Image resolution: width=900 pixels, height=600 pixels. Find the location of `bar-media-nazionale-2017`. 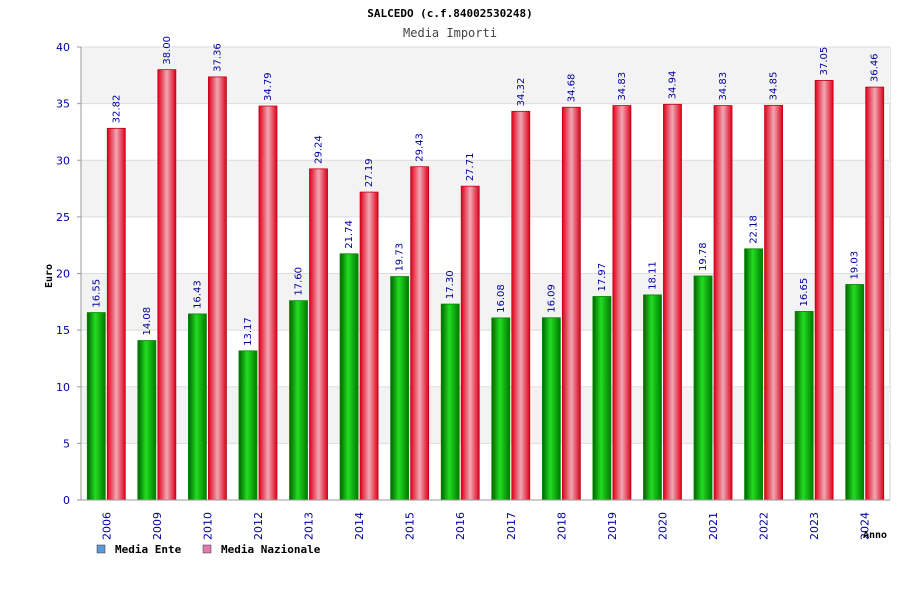

bar-media-nazionale-2017 is located at coordinates (521, 305).